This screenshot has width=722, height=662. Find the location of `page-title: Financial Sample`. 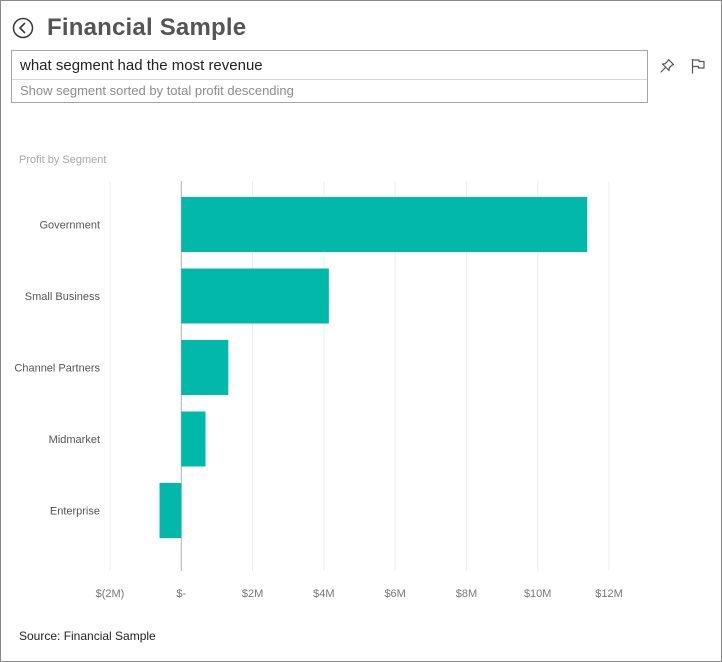

page-title: Financial Sample is located at coordinates (147, 27).